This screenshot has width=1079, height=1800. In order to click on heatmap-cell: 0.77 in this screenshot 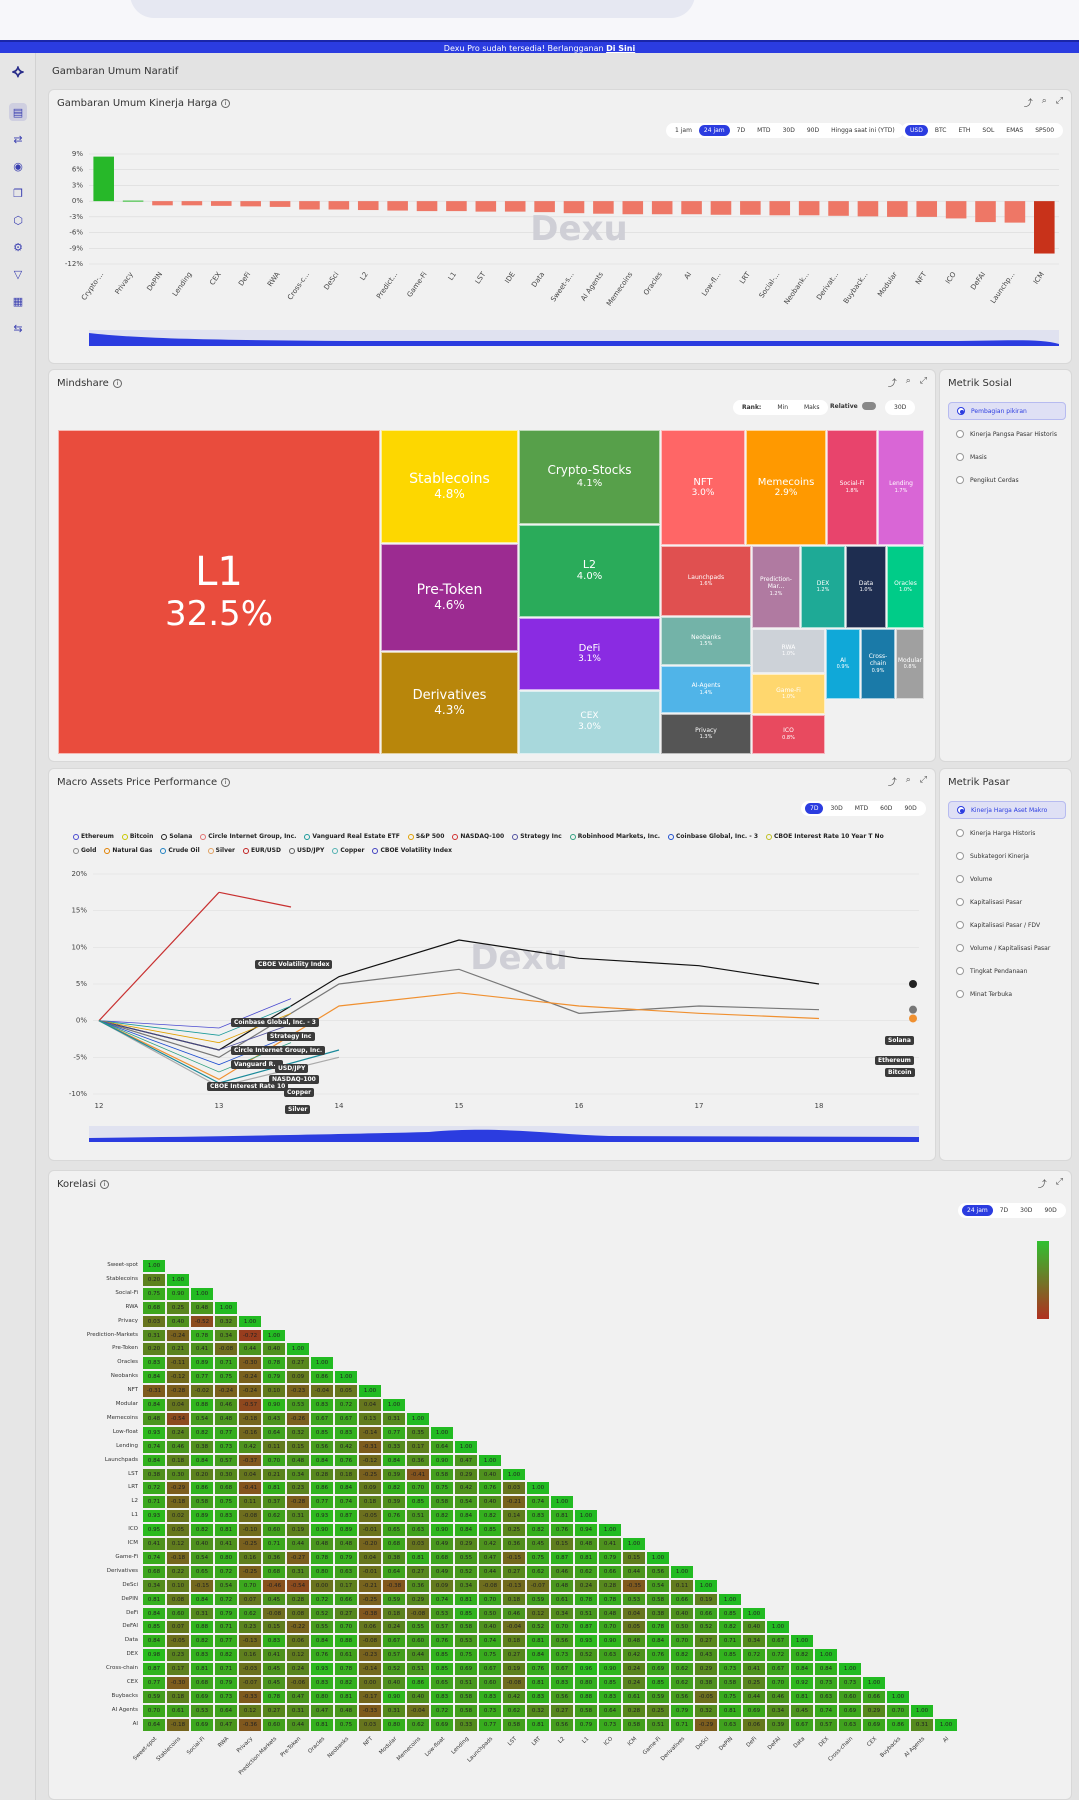, I will do `click(226, 1432)`.